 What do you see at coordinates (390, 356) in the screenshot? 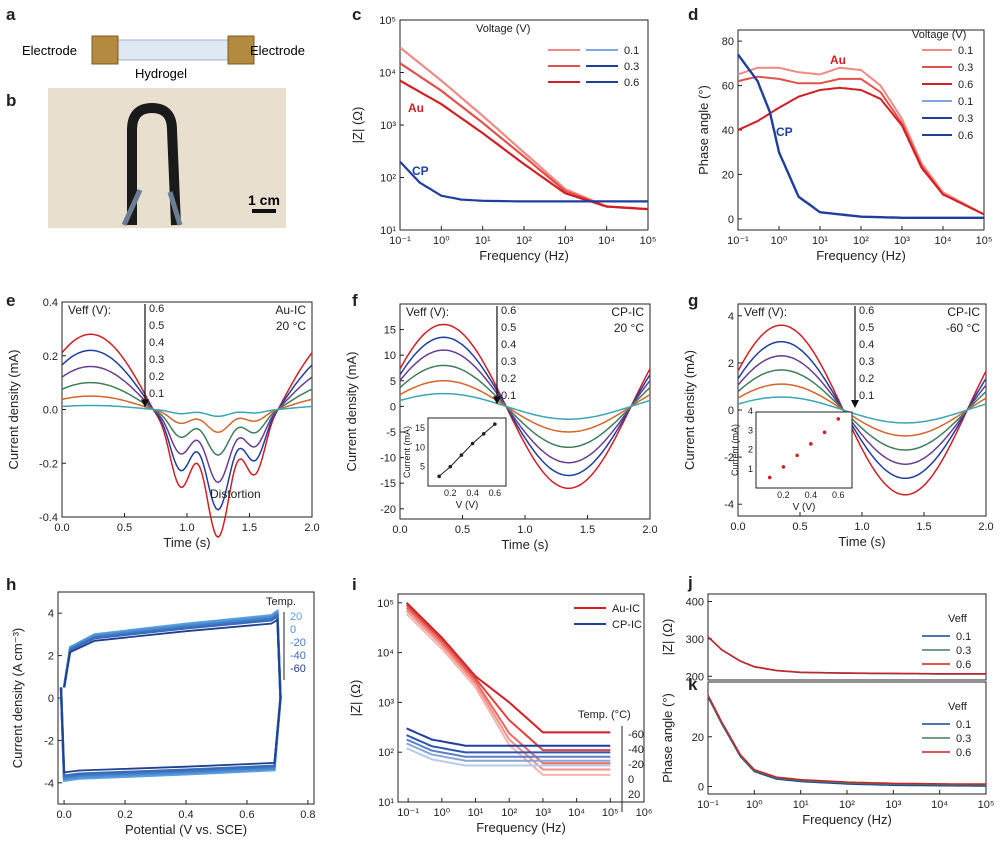
I see `y-tick-label: 10` at bounding box center [390, 356].